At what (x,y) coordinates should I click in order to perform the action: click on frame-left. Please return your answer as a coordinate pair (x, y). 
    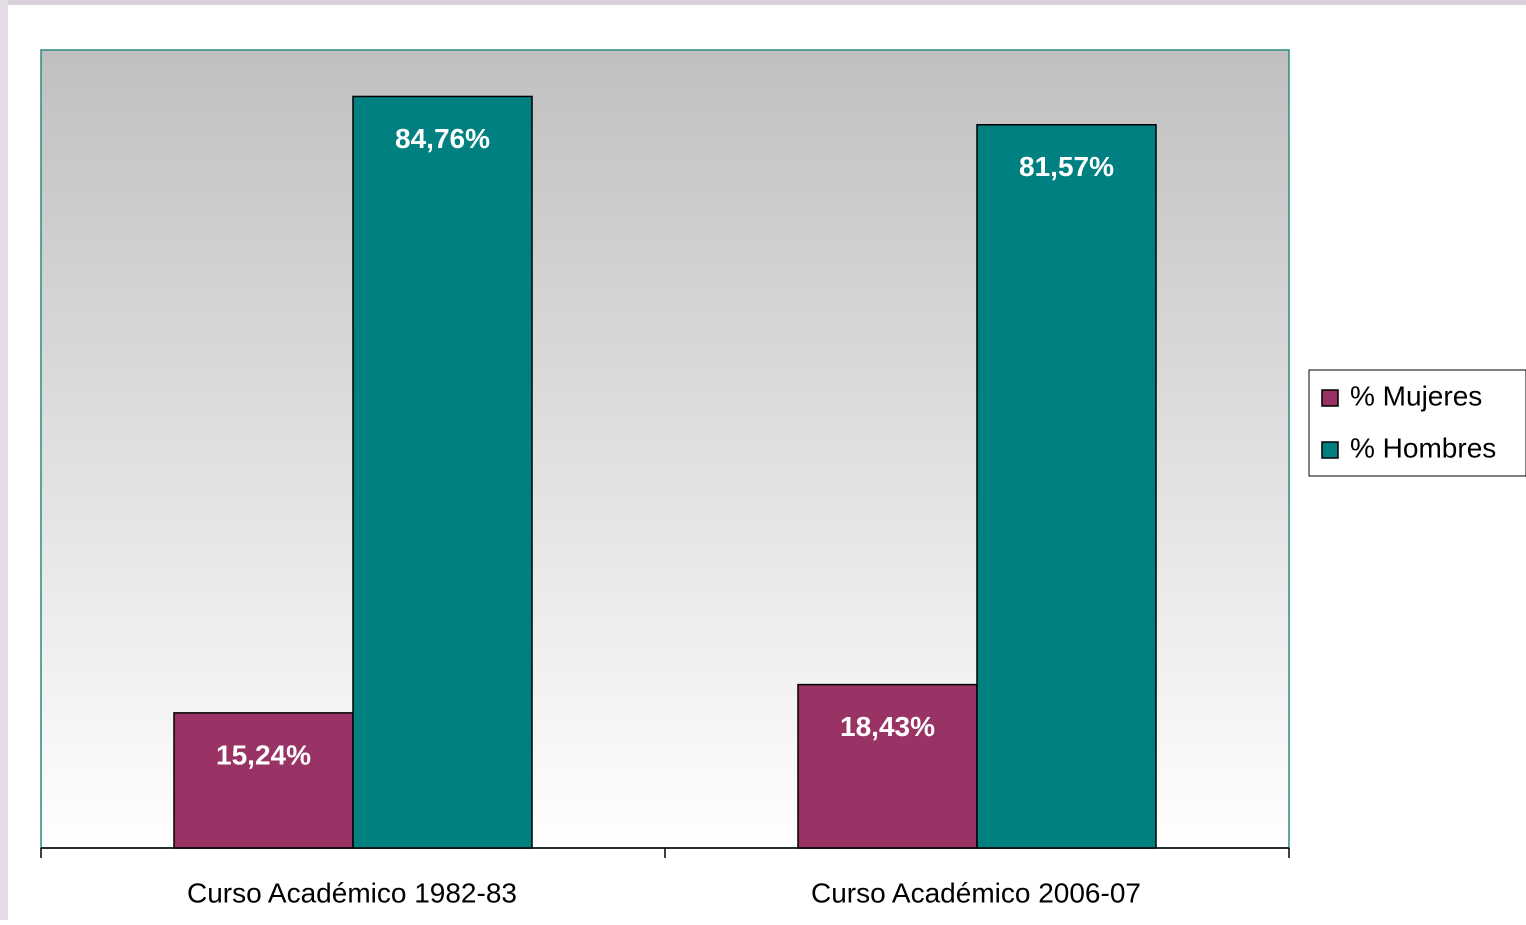
    Looking at the image, I should click on (4, 460).